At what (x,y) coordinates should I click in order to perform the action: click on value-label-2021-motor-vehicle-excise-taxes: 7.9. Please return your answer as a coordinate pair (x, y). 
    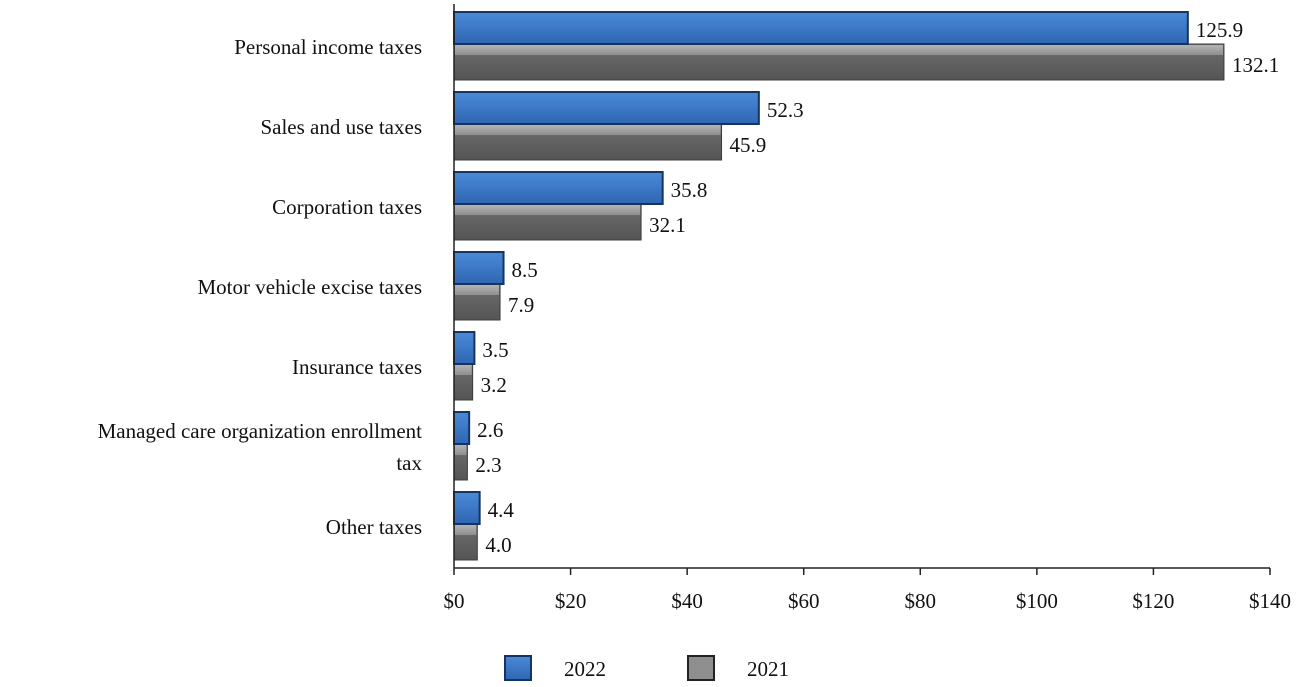
    Looking at the image, I should click on (521, 305).